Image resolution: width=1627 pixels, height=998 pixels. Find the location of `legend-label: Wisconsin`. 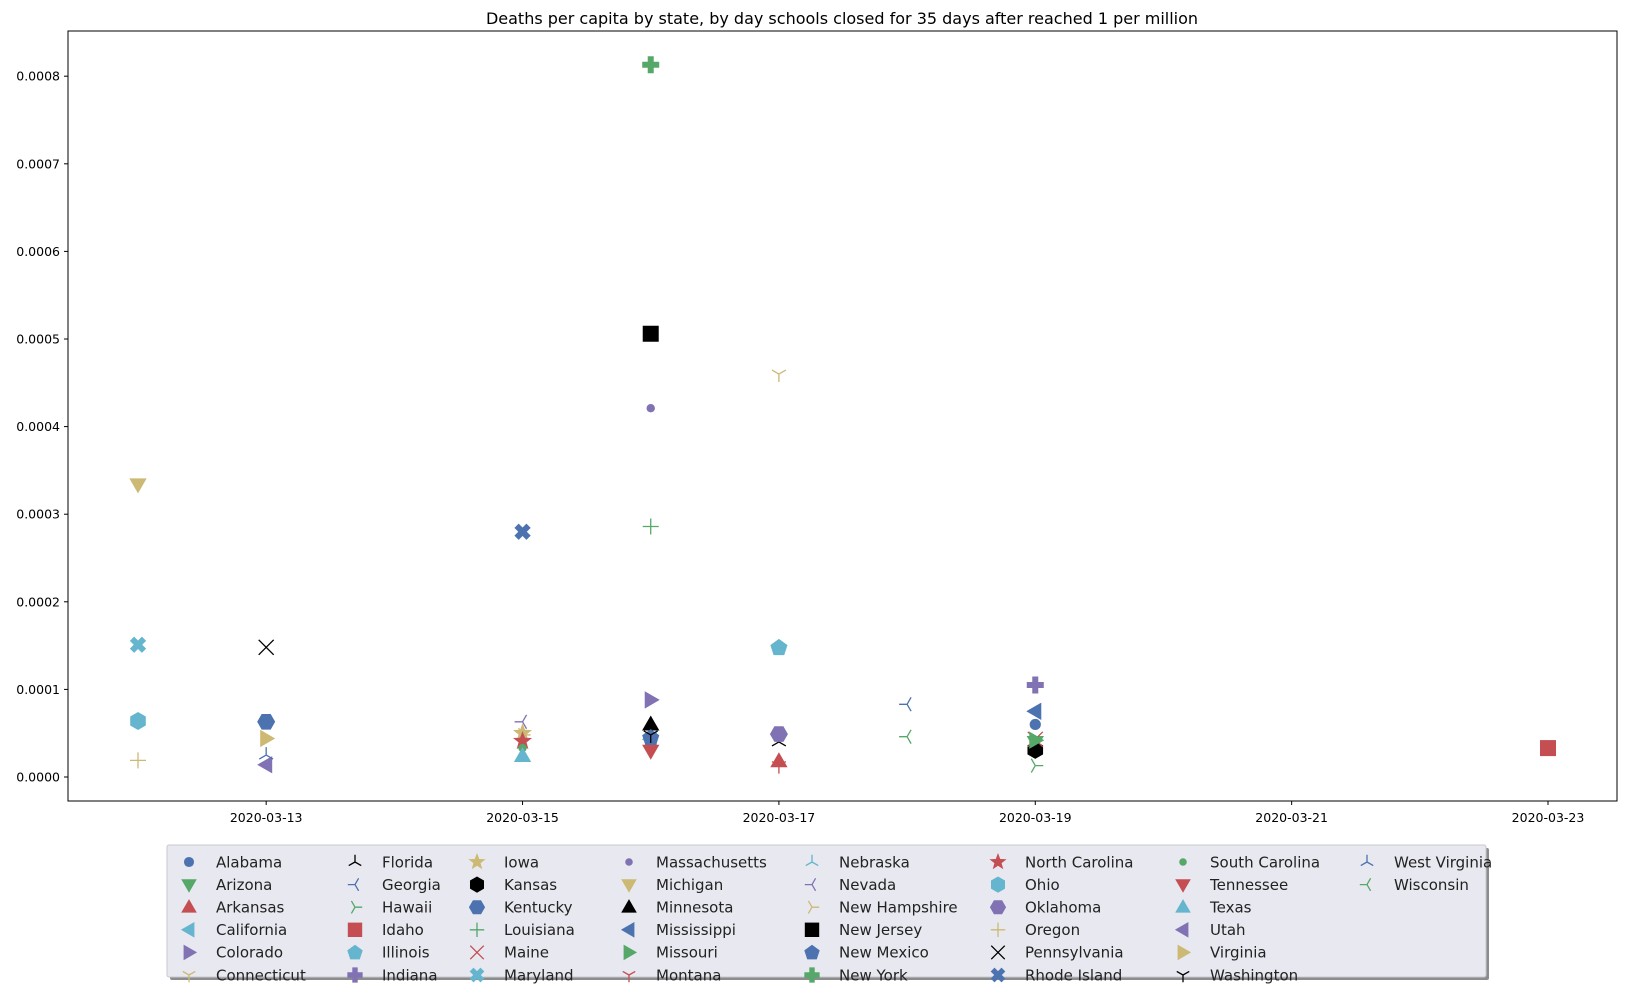

legend-label: Wisconsin is located at coordinates (1431, 885).